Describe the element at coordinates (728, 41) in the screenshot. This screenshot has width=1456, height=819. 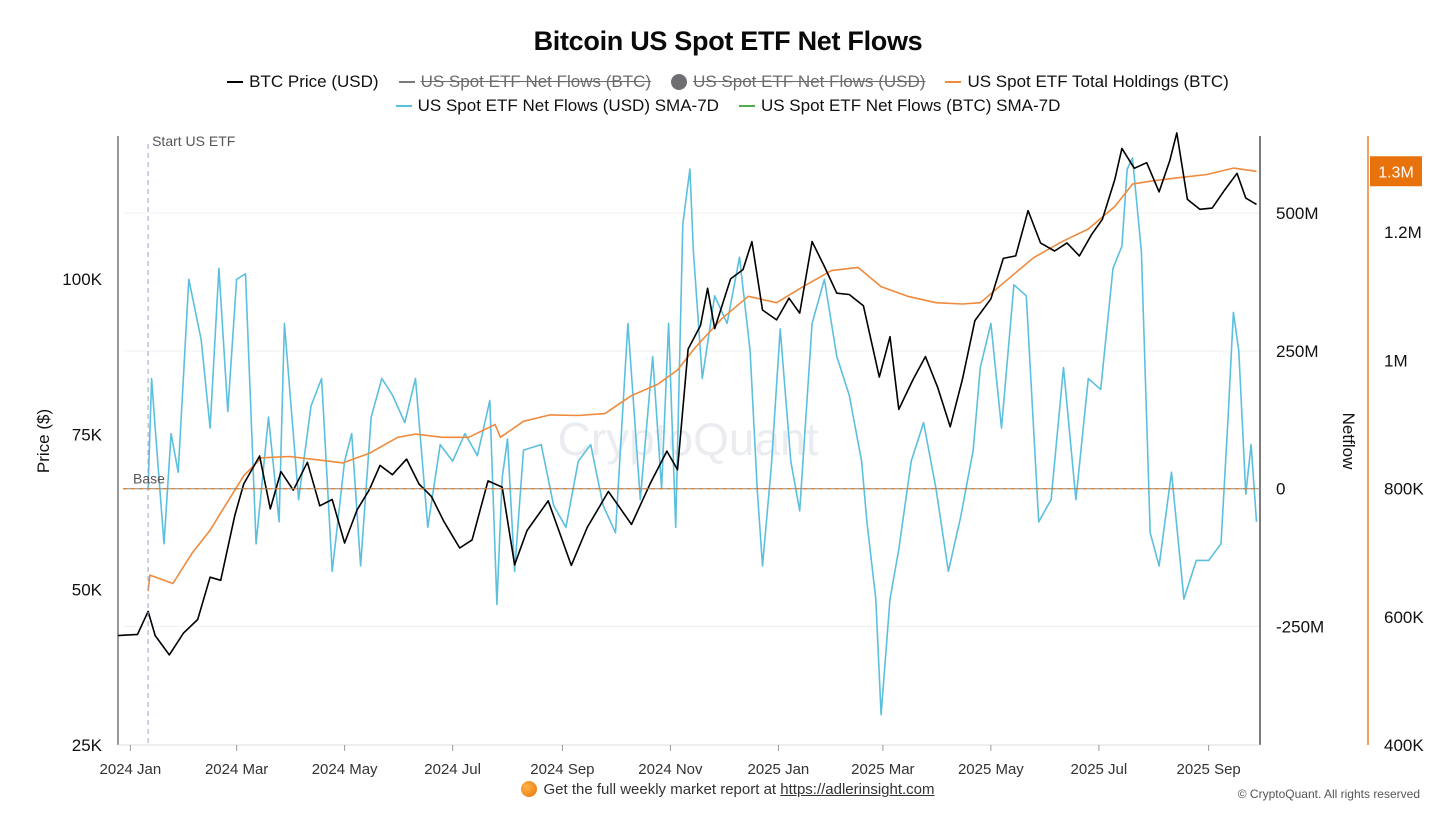
I see `chart-title: Bitcoin US Spot ETF Net Flows` at that location.